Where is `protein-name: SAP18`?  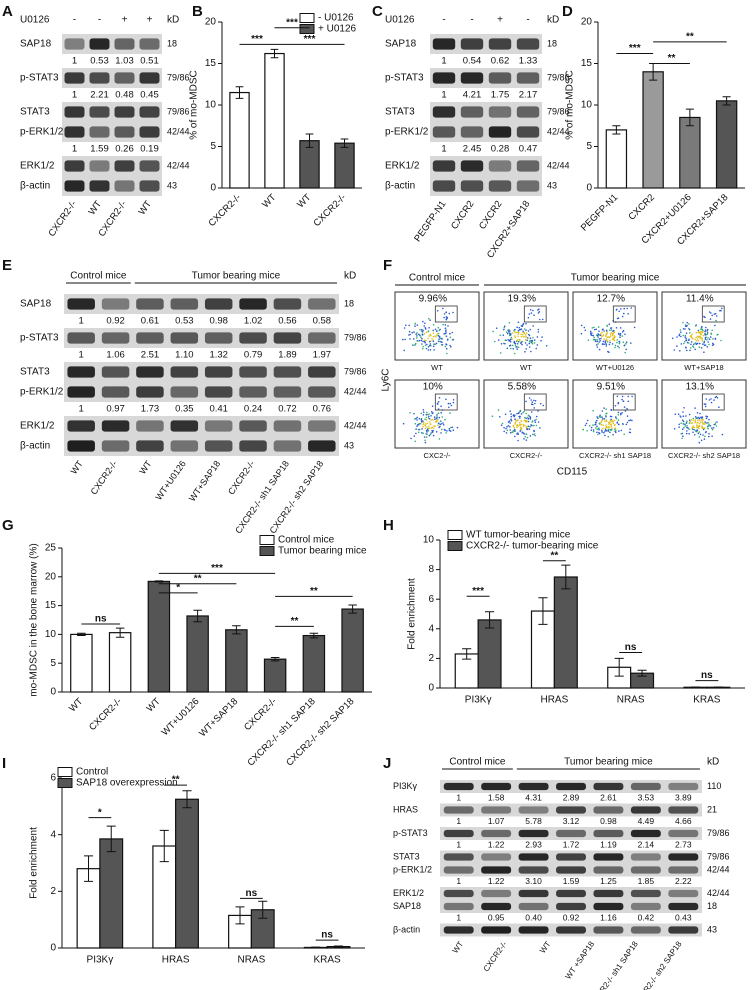 protein-name: SAP18 is located at coordinates (36, 304).